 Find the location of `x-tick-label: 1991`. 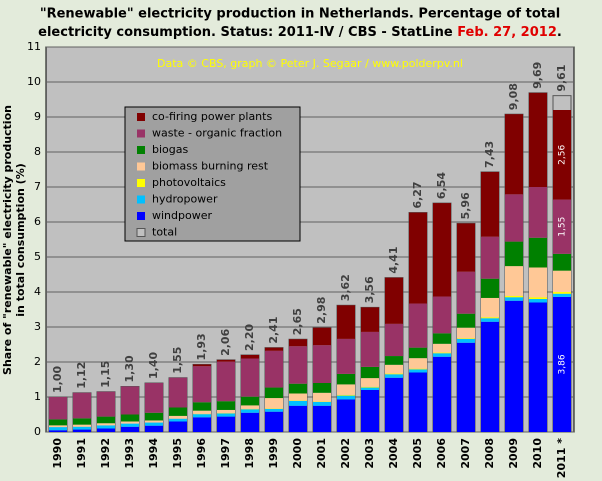

x-tick-label: 1991 is located at coordinates (81, 453).